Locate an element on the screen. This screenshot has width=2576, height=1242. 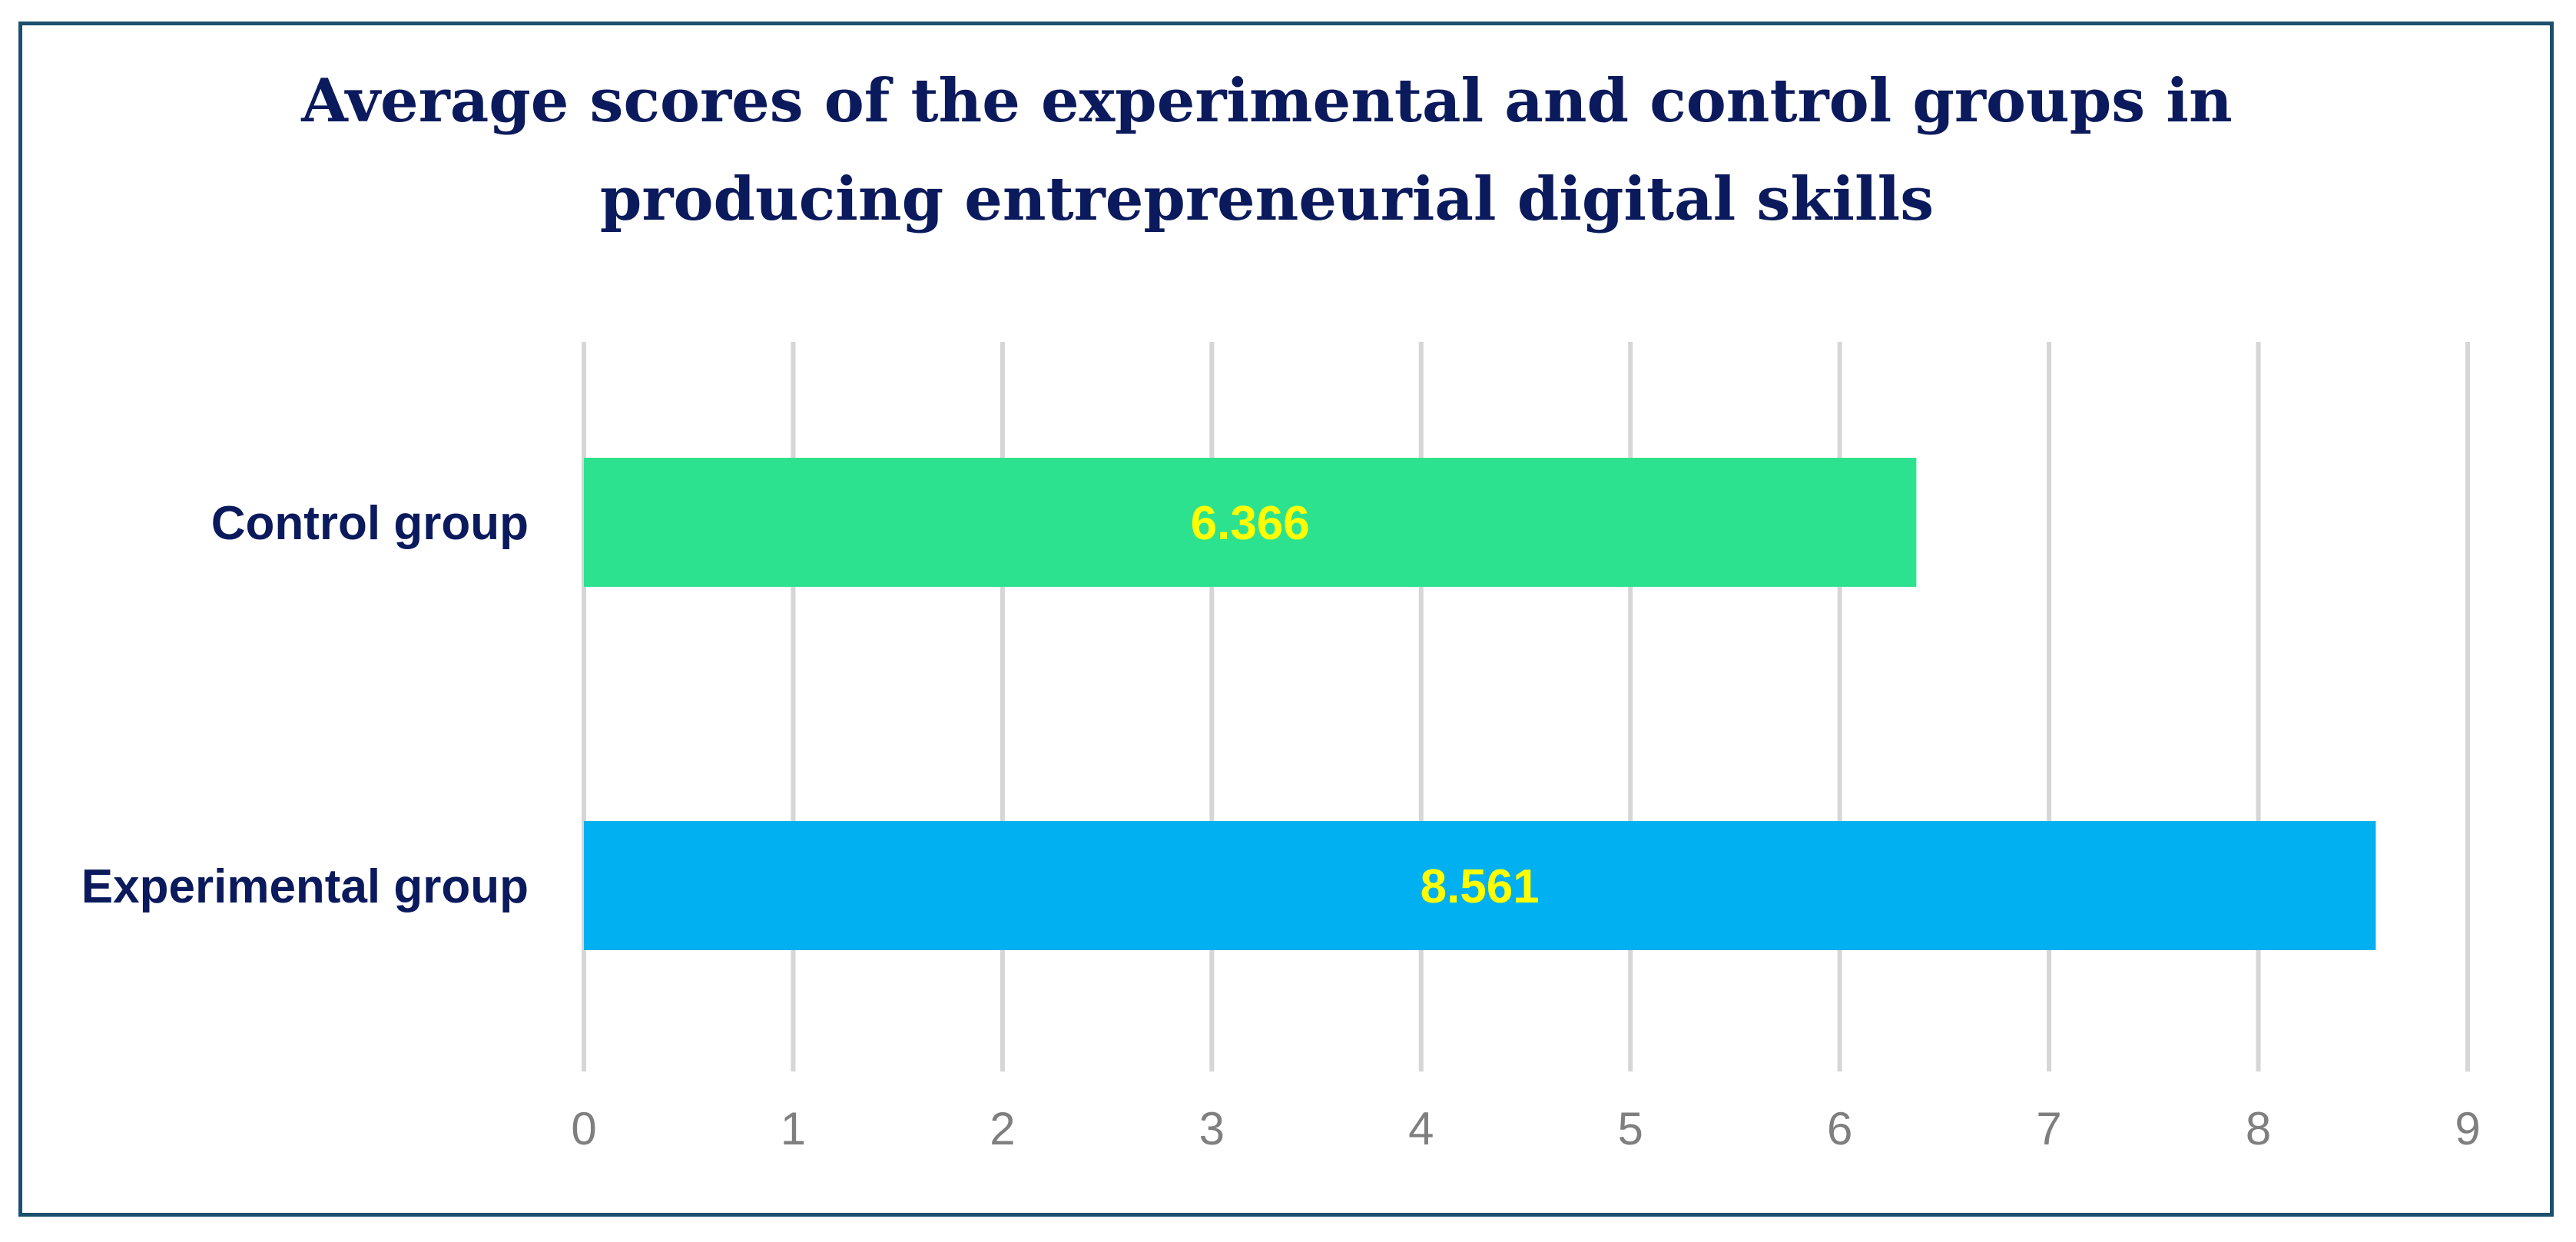
data-label: 6.366 is located at coordinates (1250, 523).